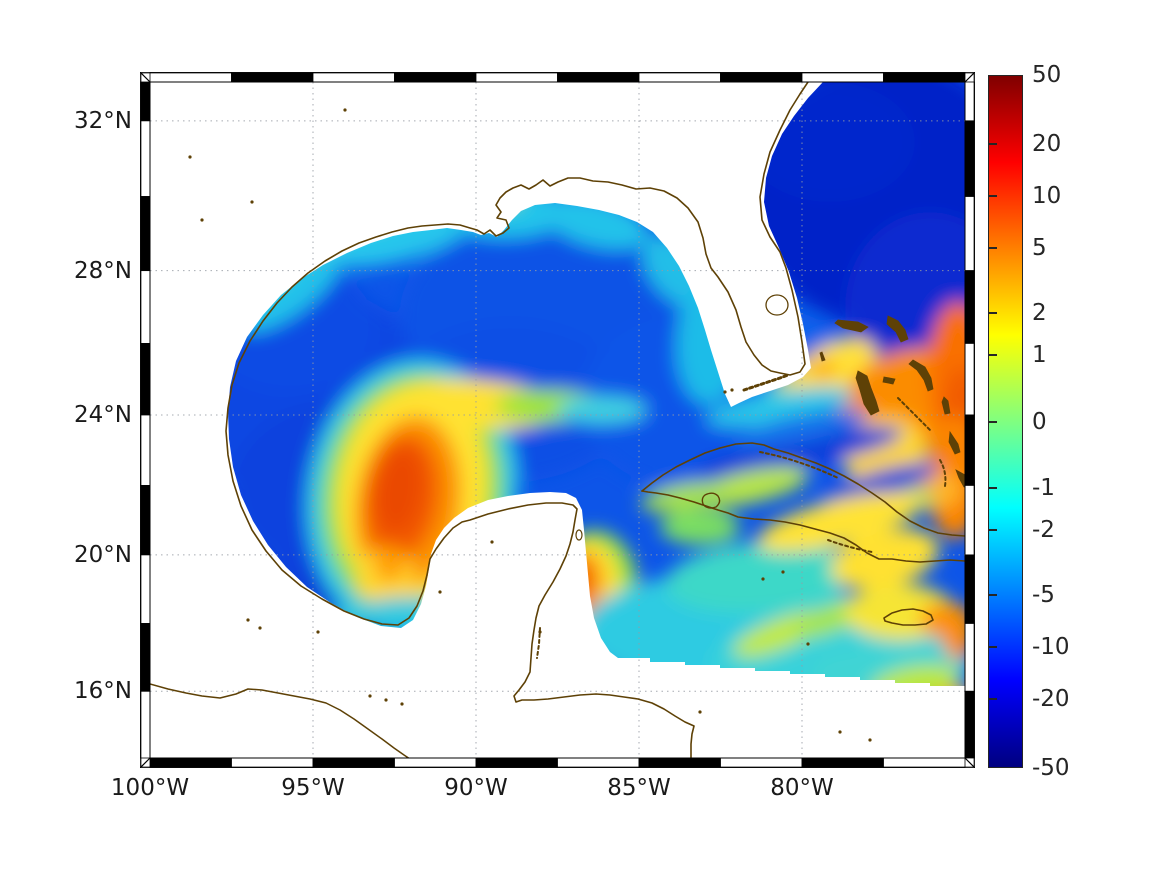  What do you see at coordinates (954, 442) in the screenshot?
I see `long-island` at bounding box center [954, 442].